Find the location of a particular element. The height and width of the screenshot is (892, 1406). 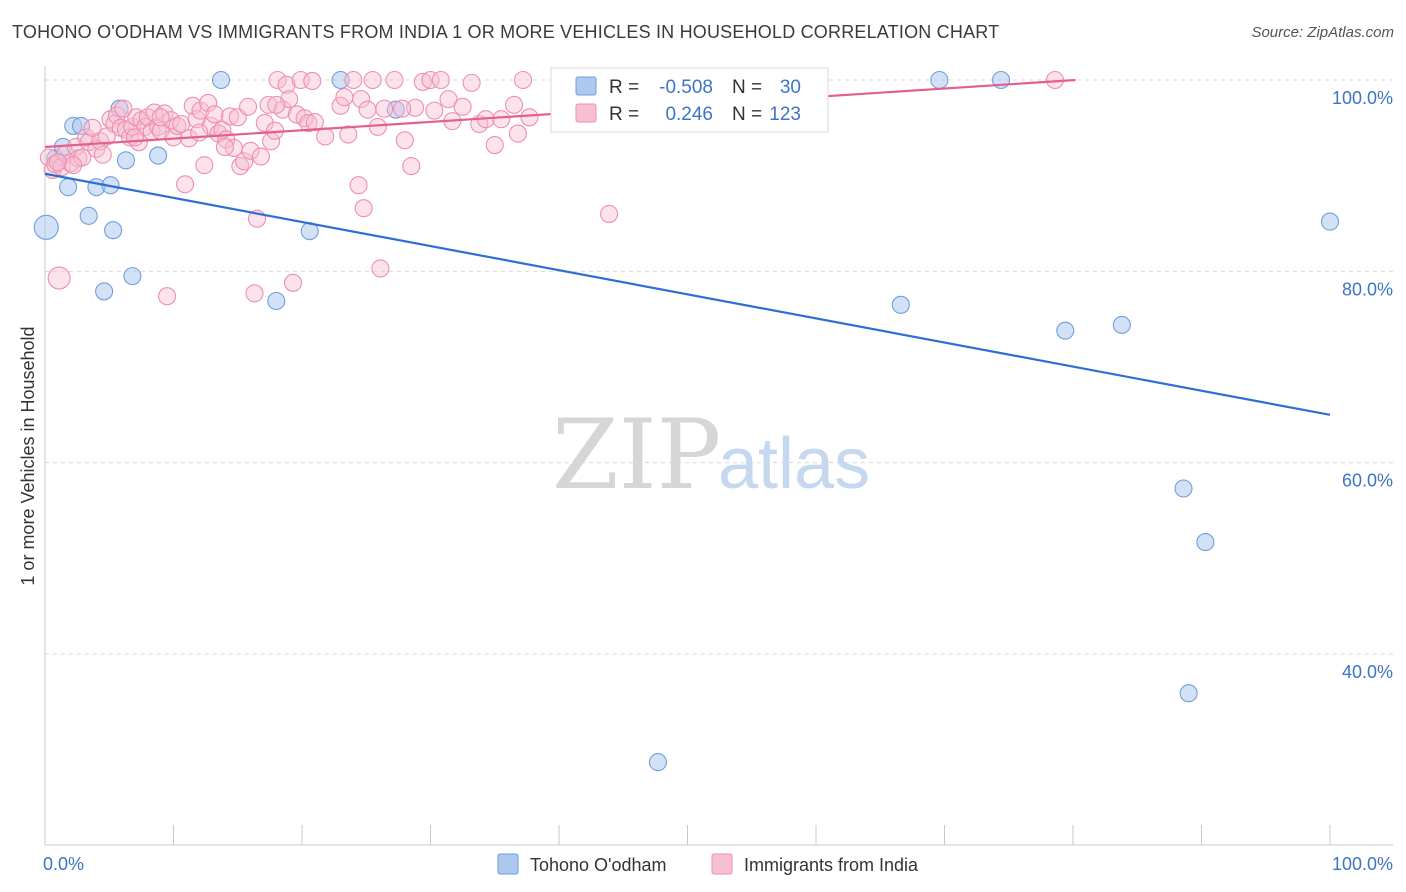

stats-r-label-1: R = is located at coordinates (624, 114).